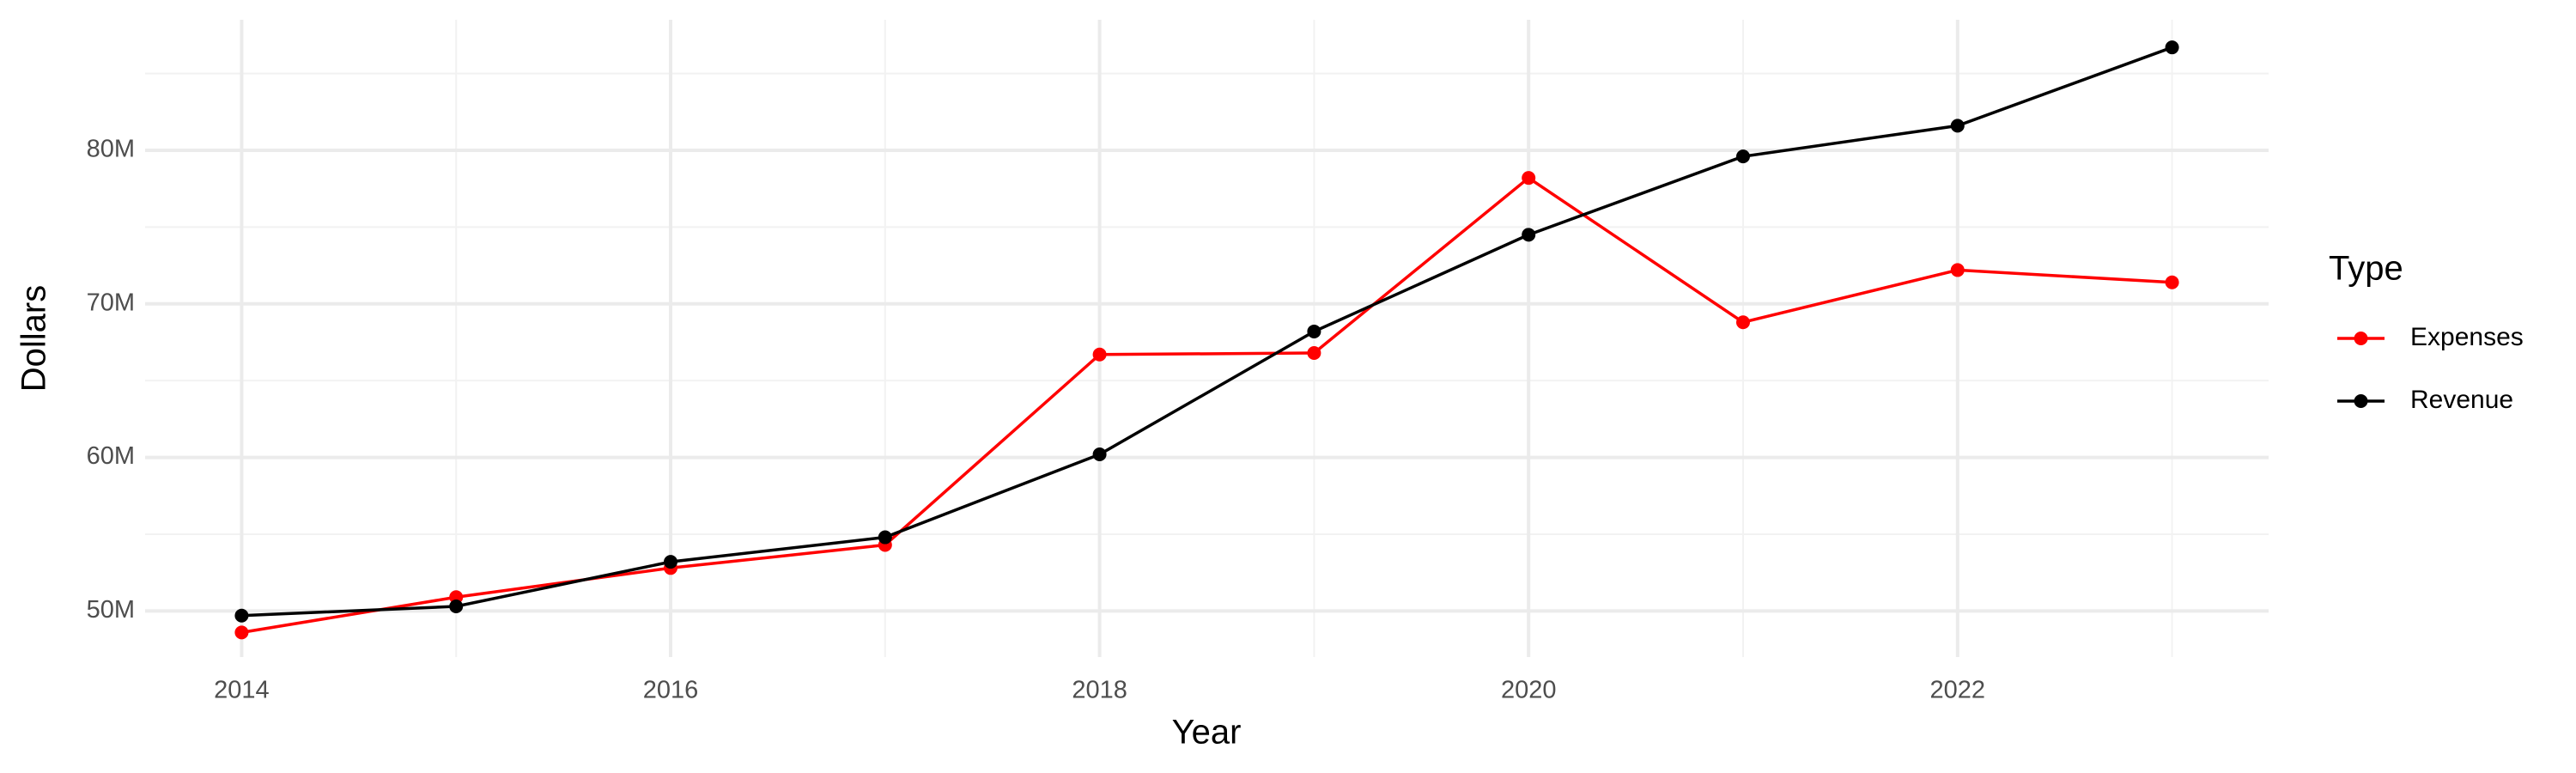 The height and width of the screenshot is (773, 2576). Describe the element at coordinates (1958, 690) in the screenshot. I see `x-tick-label: 2022` at that location.